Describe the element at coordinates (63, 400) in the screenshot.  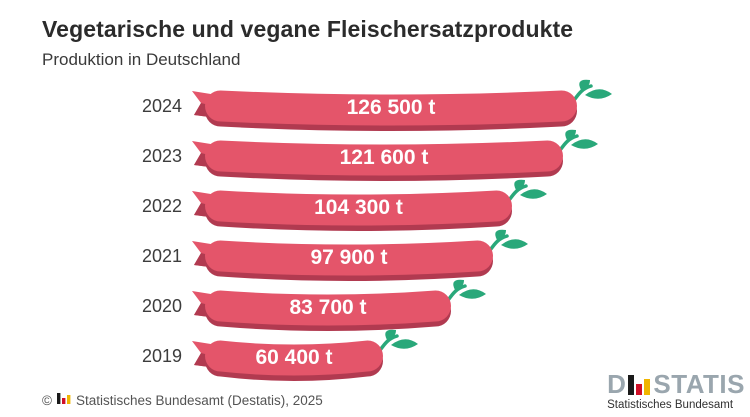
I see `destatis-mini-logo-icon` at that location.